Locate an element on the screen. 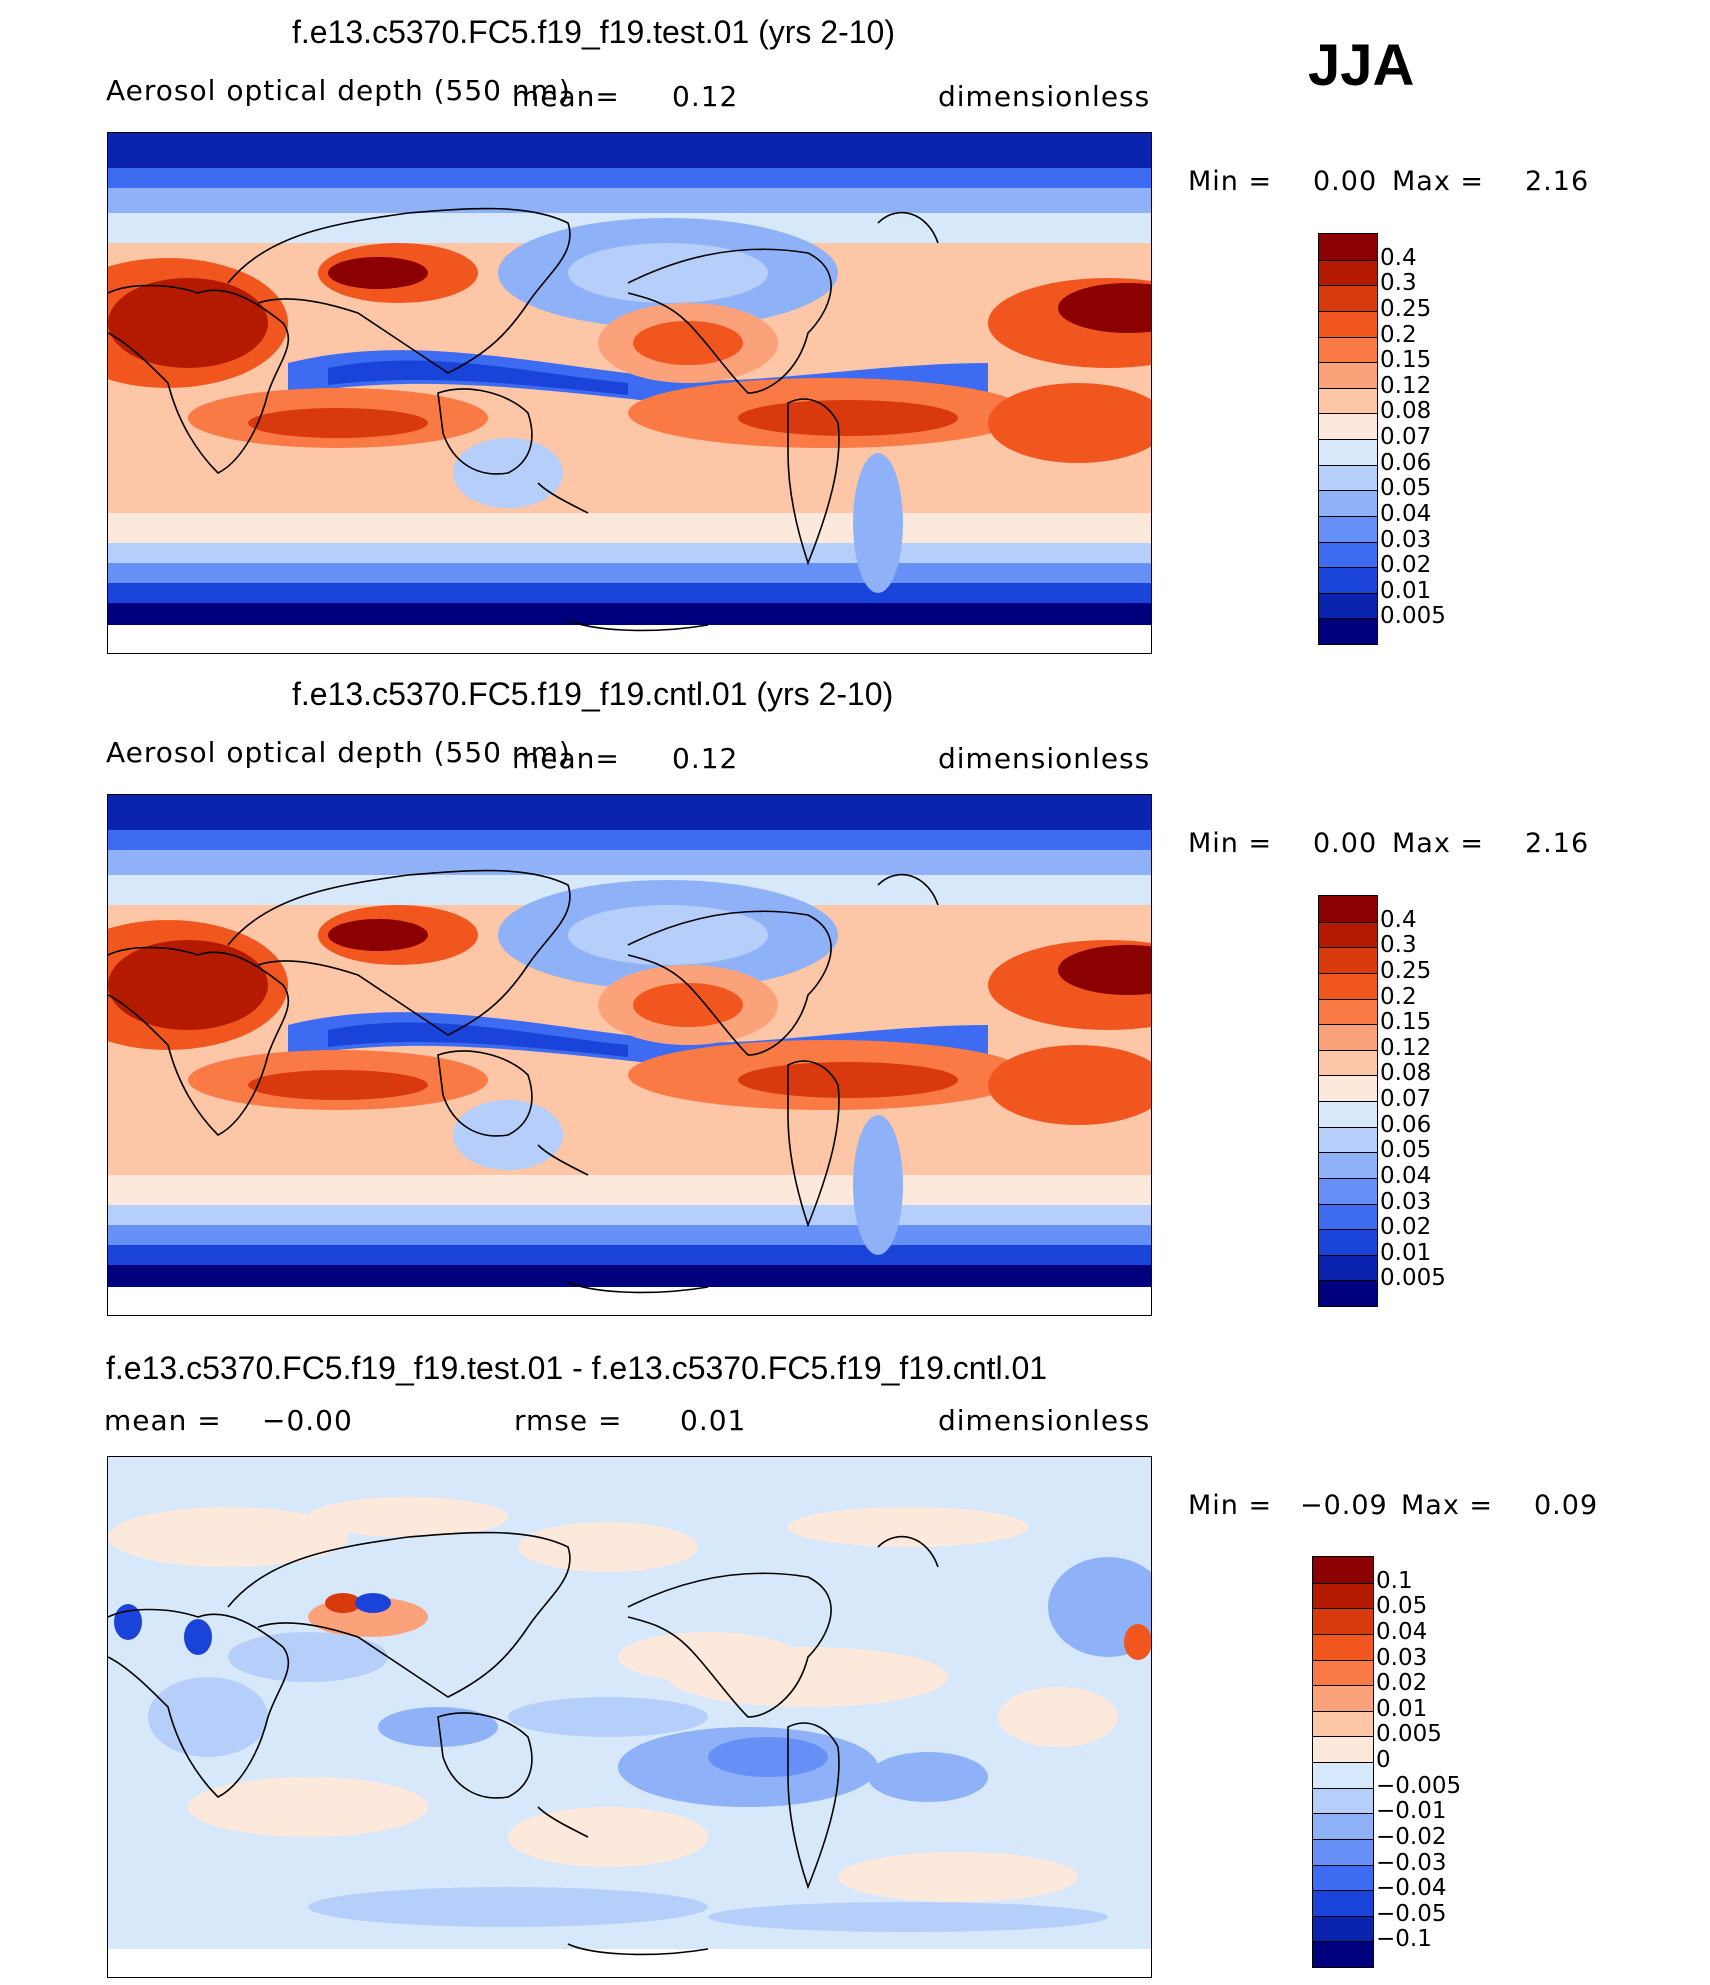 This screenshot has width=1710, height=1985. panel3-max-value: 0.09 is located at coordinates (1566, 1505).